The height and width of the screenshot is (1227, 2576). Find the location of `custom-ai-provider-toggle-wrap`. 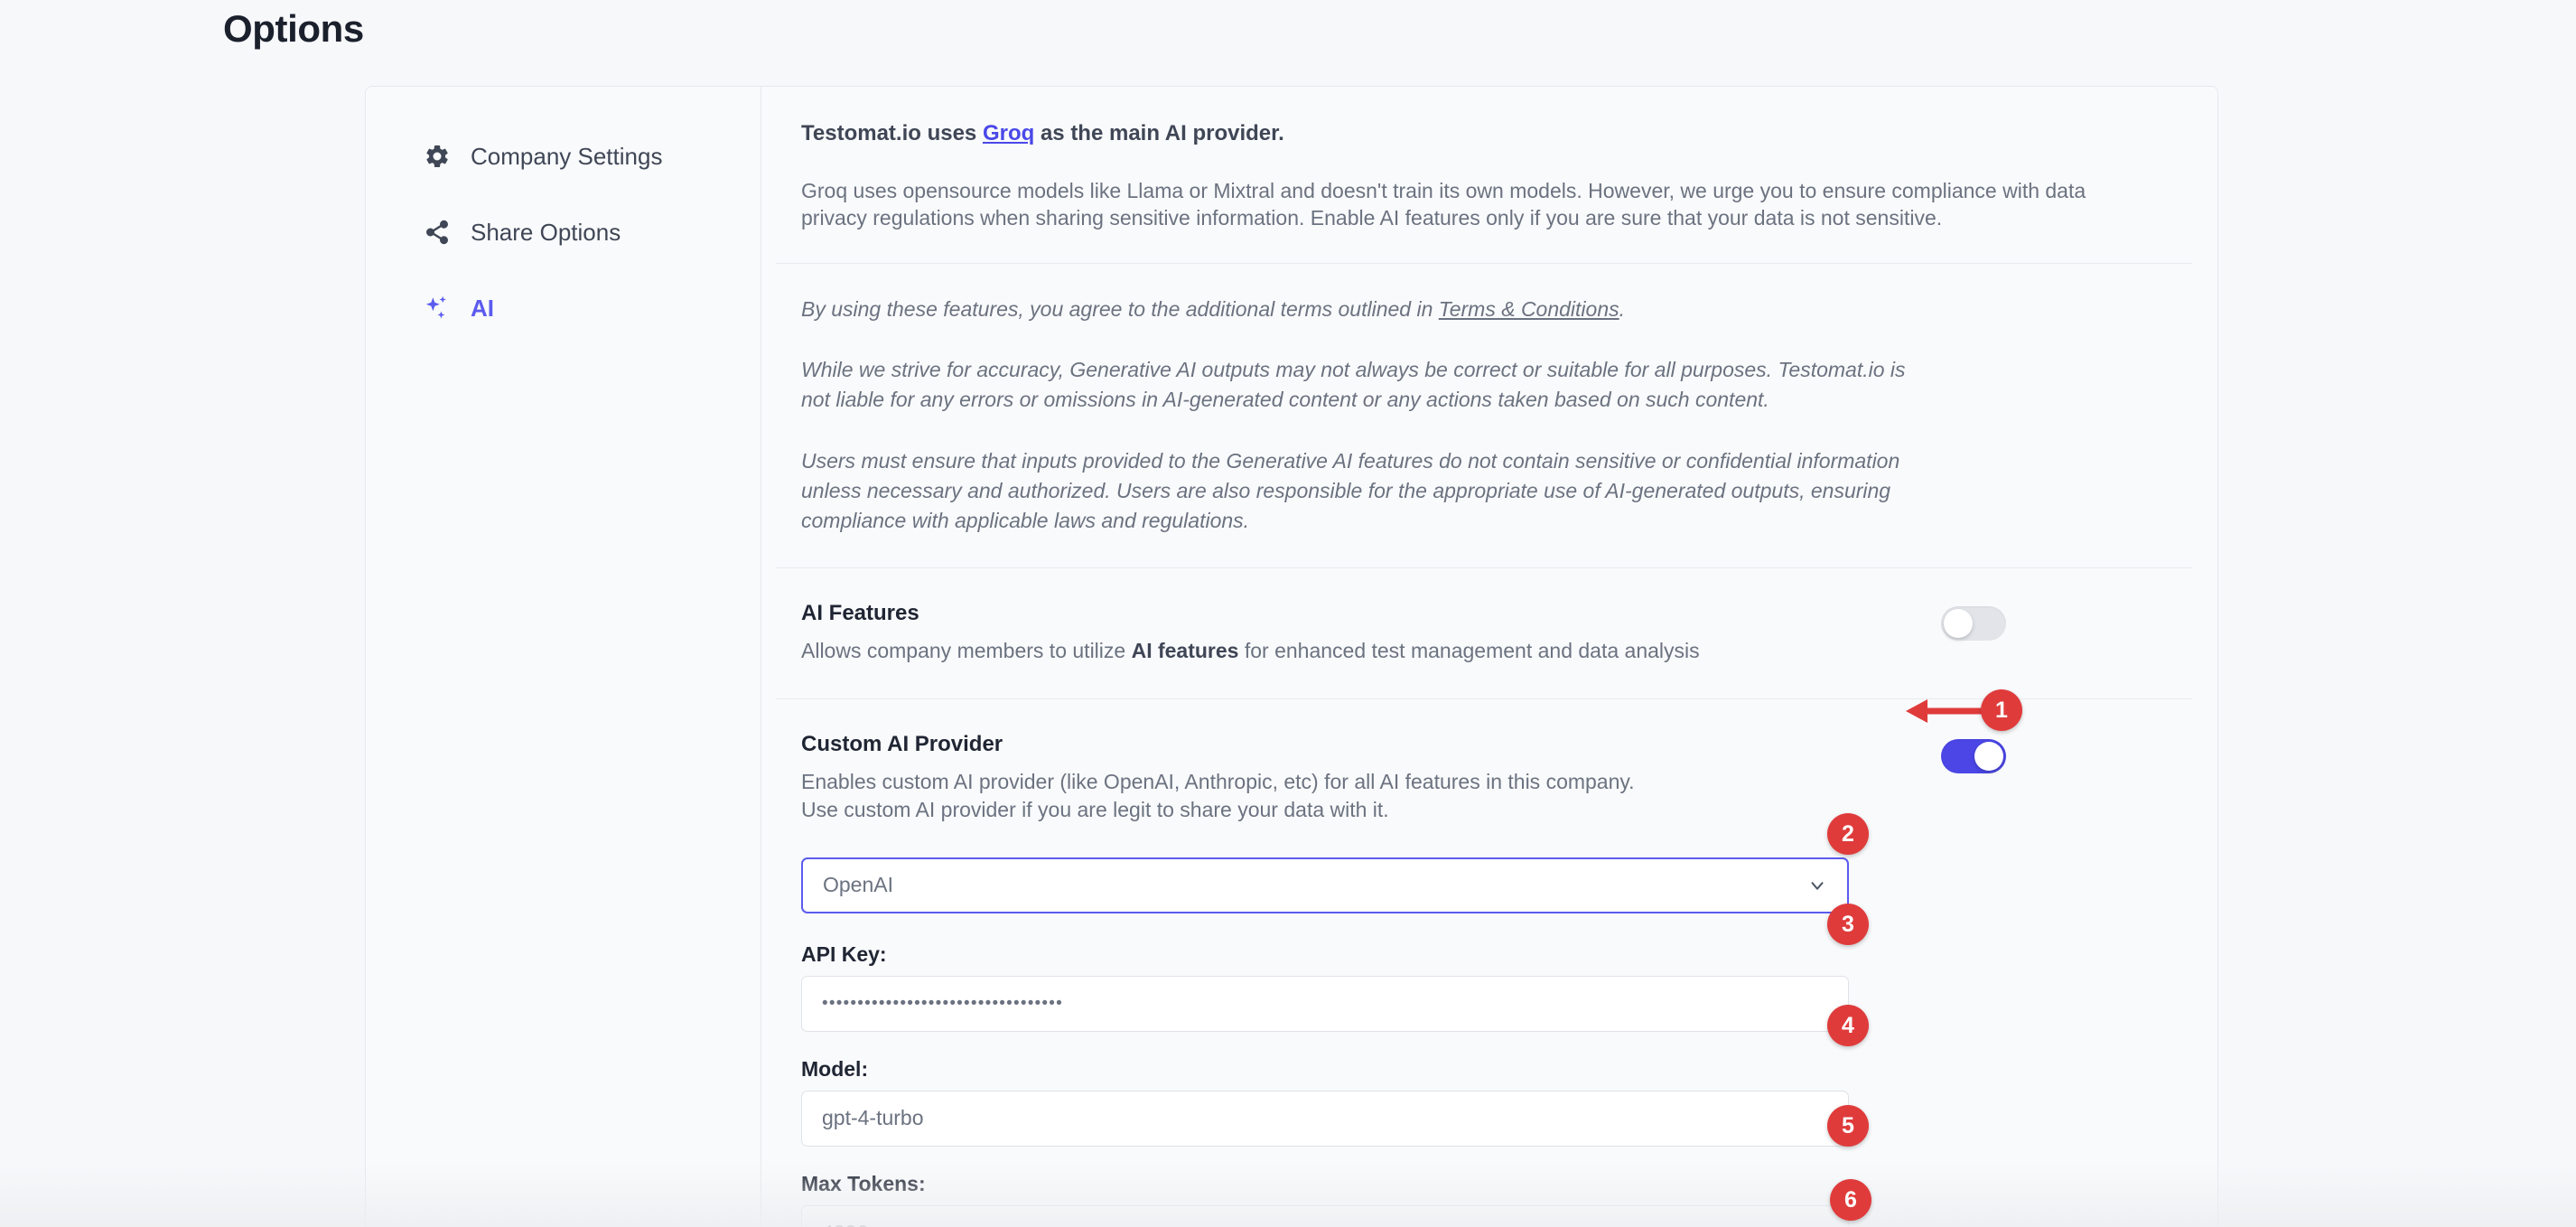

custom-ai-provider-toggle-wrap is located at coordinates (1974, 756).